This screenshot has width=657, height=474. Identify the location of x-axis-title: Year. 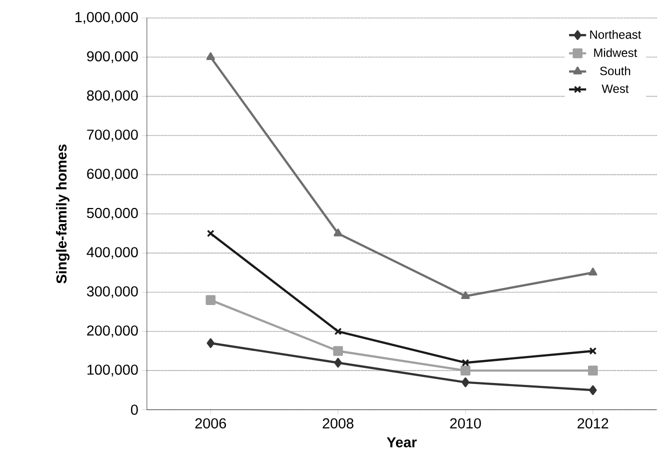
(401, 442).